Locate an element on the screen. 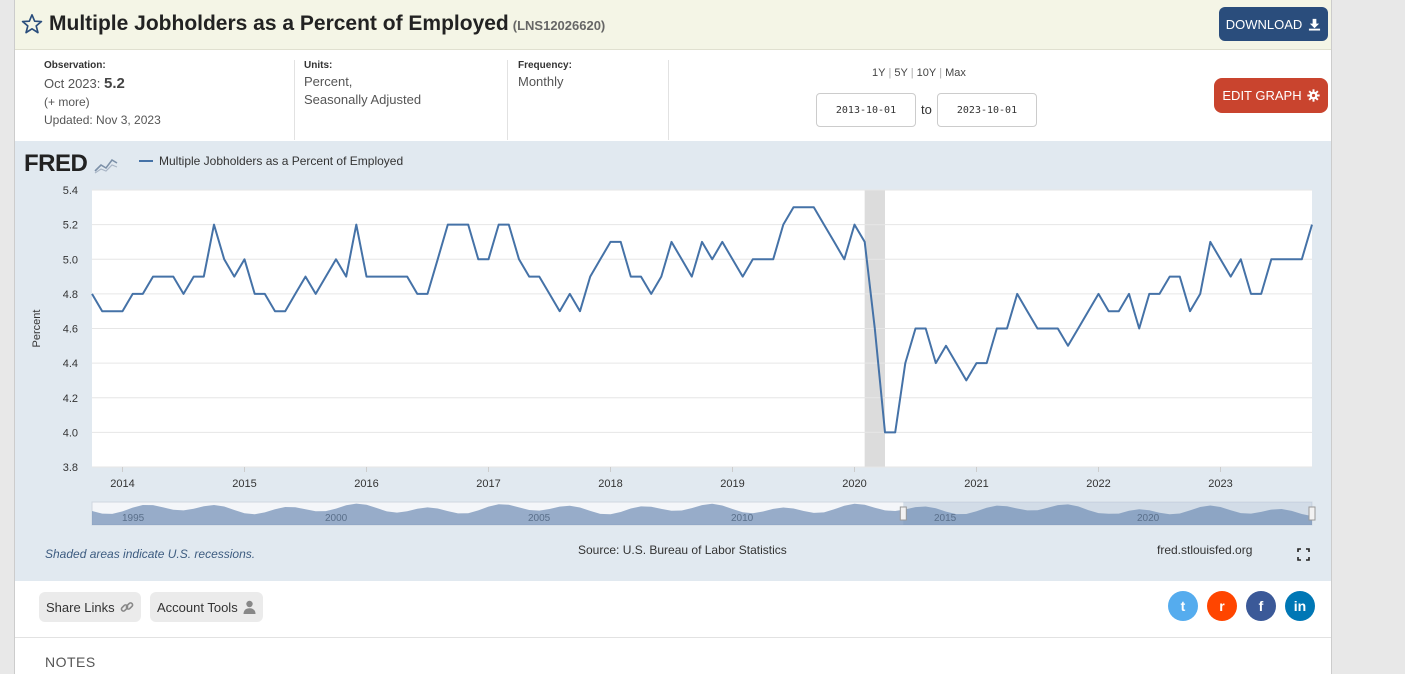 The width and height of the screenshot is (1405, 674). y-axis-label: Percent is located at coordinates (37, 329).